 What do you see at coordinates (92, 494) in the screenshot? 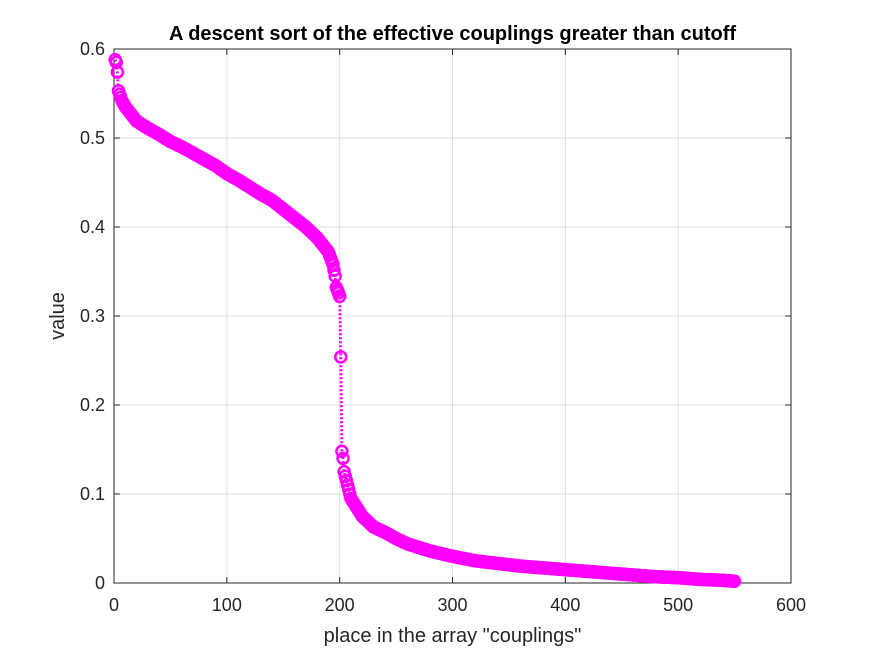
I see `y-tick-label: 0.1` at bounding box center [92, 494].